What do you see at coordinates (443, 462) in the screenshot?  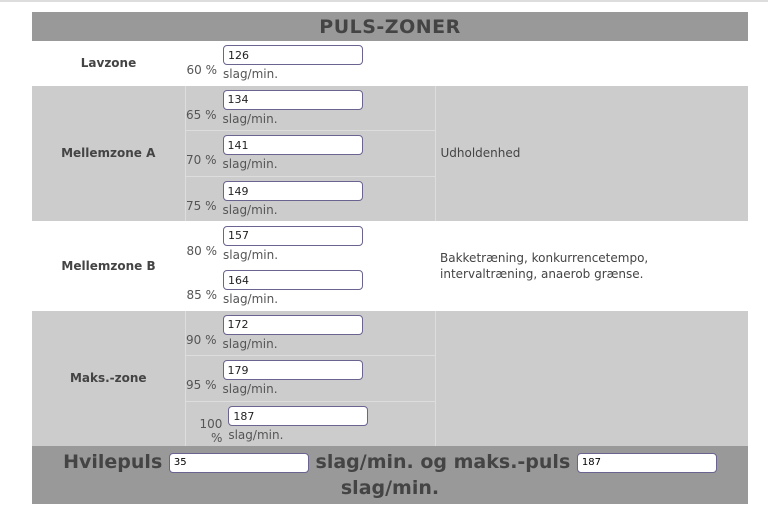 I see `middle-label: slag/min. og maks.-puls` at bounding box center [443, 462].